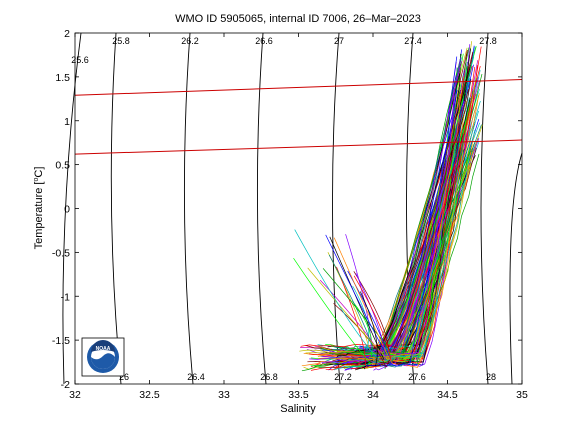 The height and width of the screenshot is (432, 576). Describe the element at coordinates (224, 395) in the screenshot. I see `x-tick-label: 33` at that location.